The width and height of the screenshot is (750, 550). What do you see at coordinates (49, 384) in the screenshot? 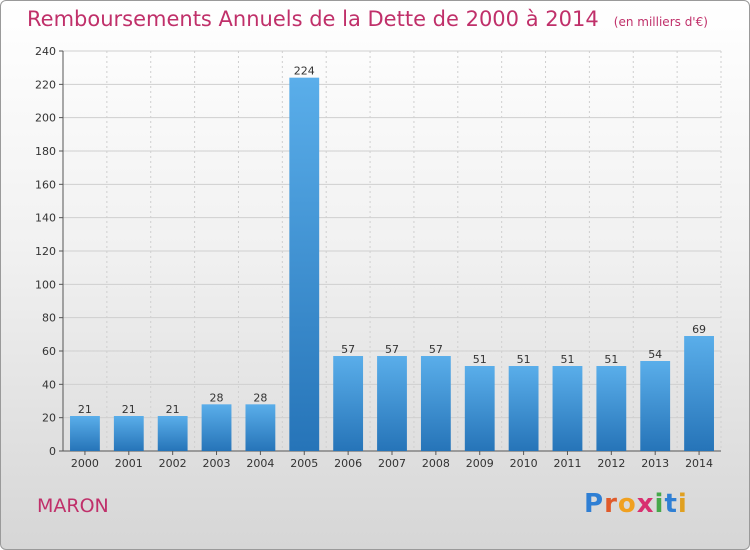
I see `y-tick-label: 40` at bounding box center [49, 384].